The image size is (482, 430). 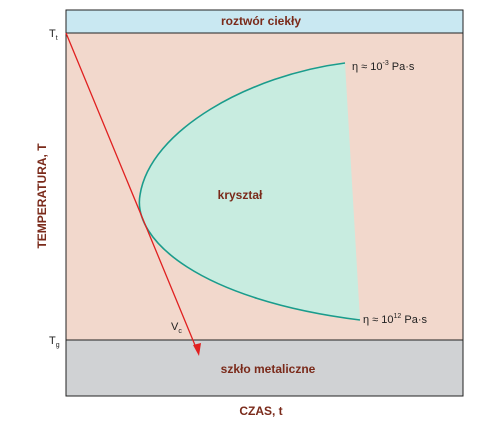 I want to click on viscosity-label-bottom: η ≈ 1012 Pa·s, so click(x=395, y=319).